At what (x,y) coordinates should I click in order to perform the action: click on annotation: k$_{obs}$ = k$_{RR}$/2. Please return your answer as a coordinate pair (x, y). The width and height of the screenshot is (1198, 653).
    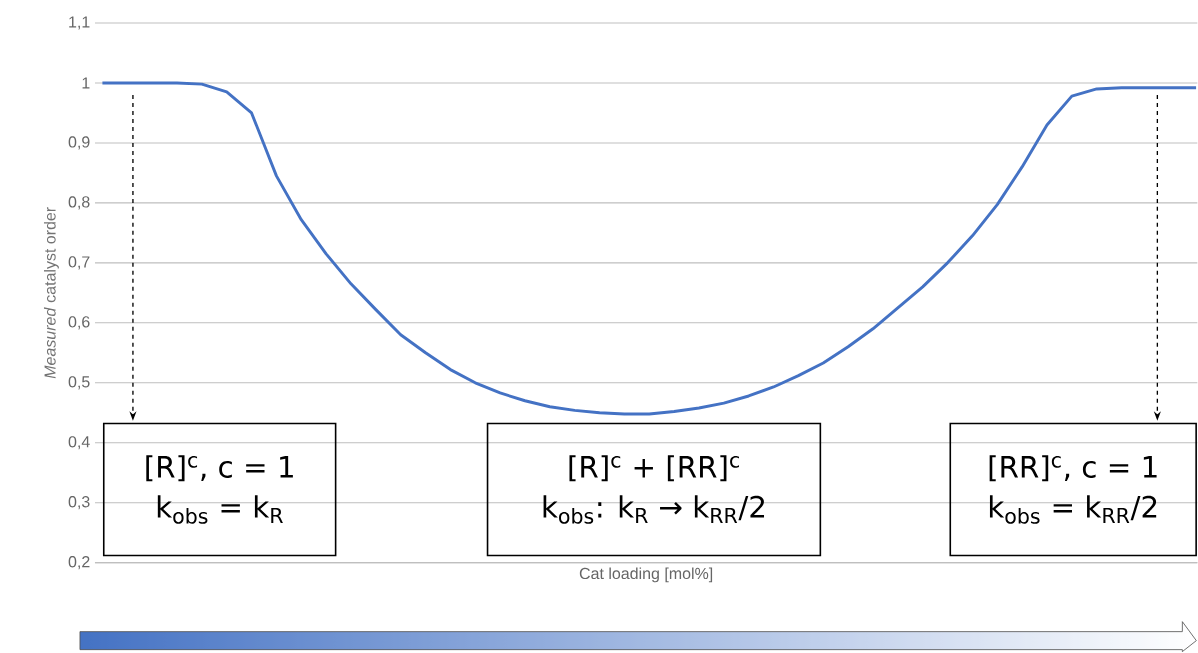
    Looking at the image, I should click on (1073, 510).